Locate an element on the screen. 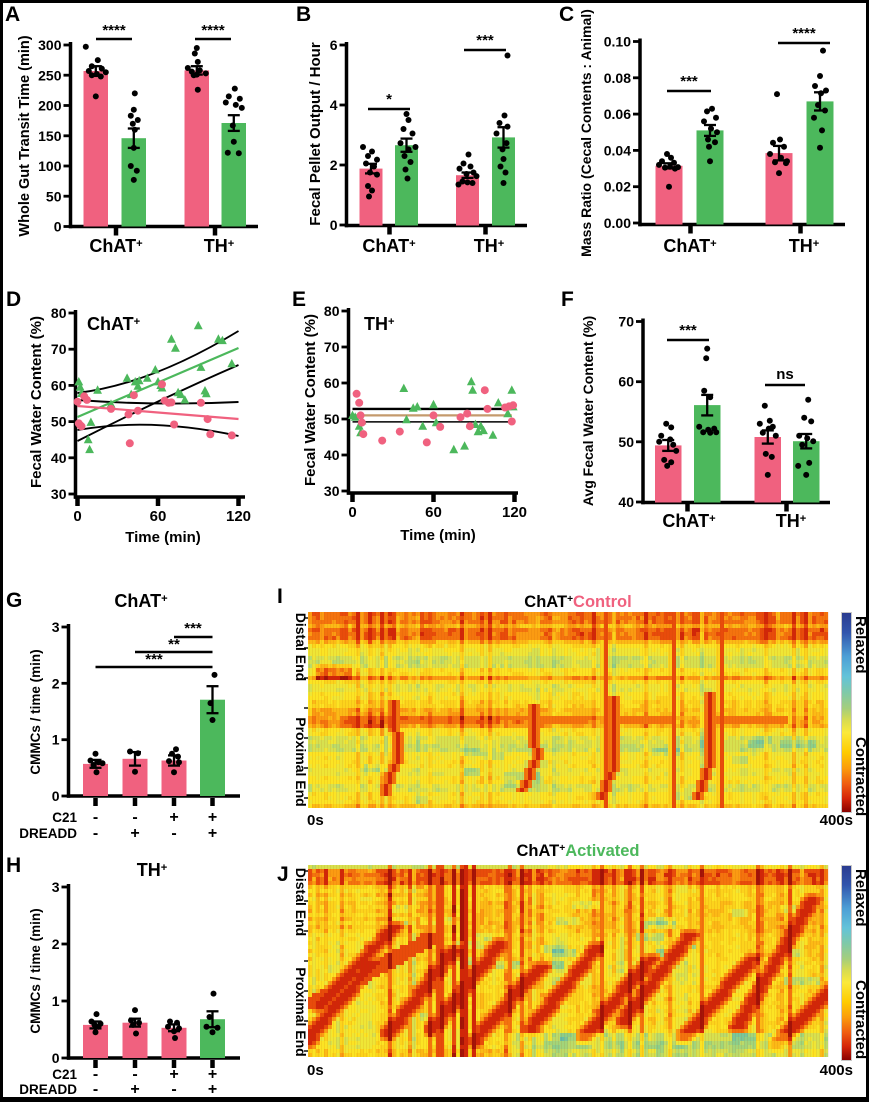 The image size is (869, 1107). svg-text: 0.08 is located at coordinates (617, 78).